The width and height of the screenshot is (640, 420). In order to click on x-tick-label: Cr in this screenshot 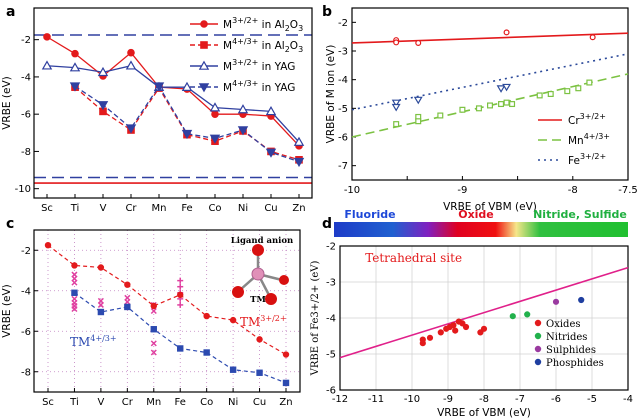, I will do `click(128, 402)`.